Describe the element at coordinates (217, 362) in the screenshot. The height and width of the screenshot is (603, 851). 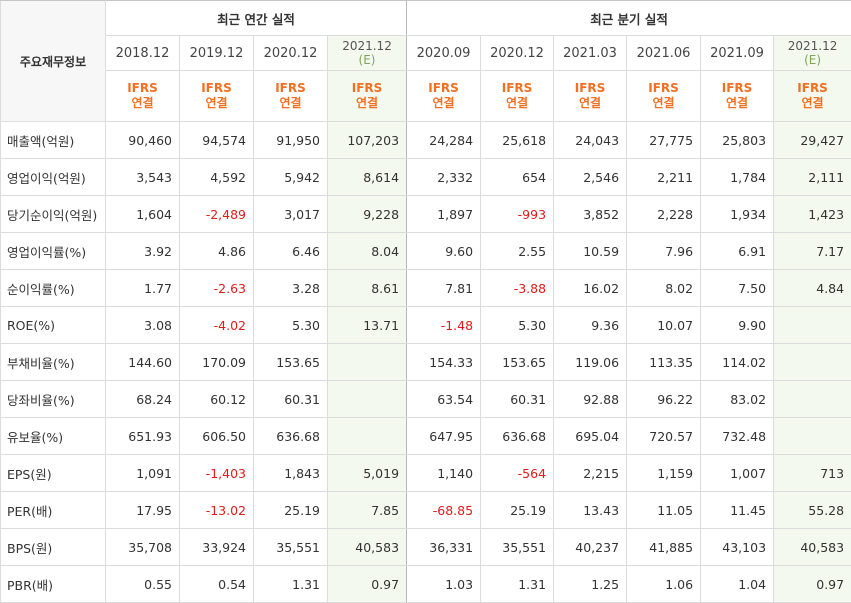
I see `table-cell: 170.09` at that location.